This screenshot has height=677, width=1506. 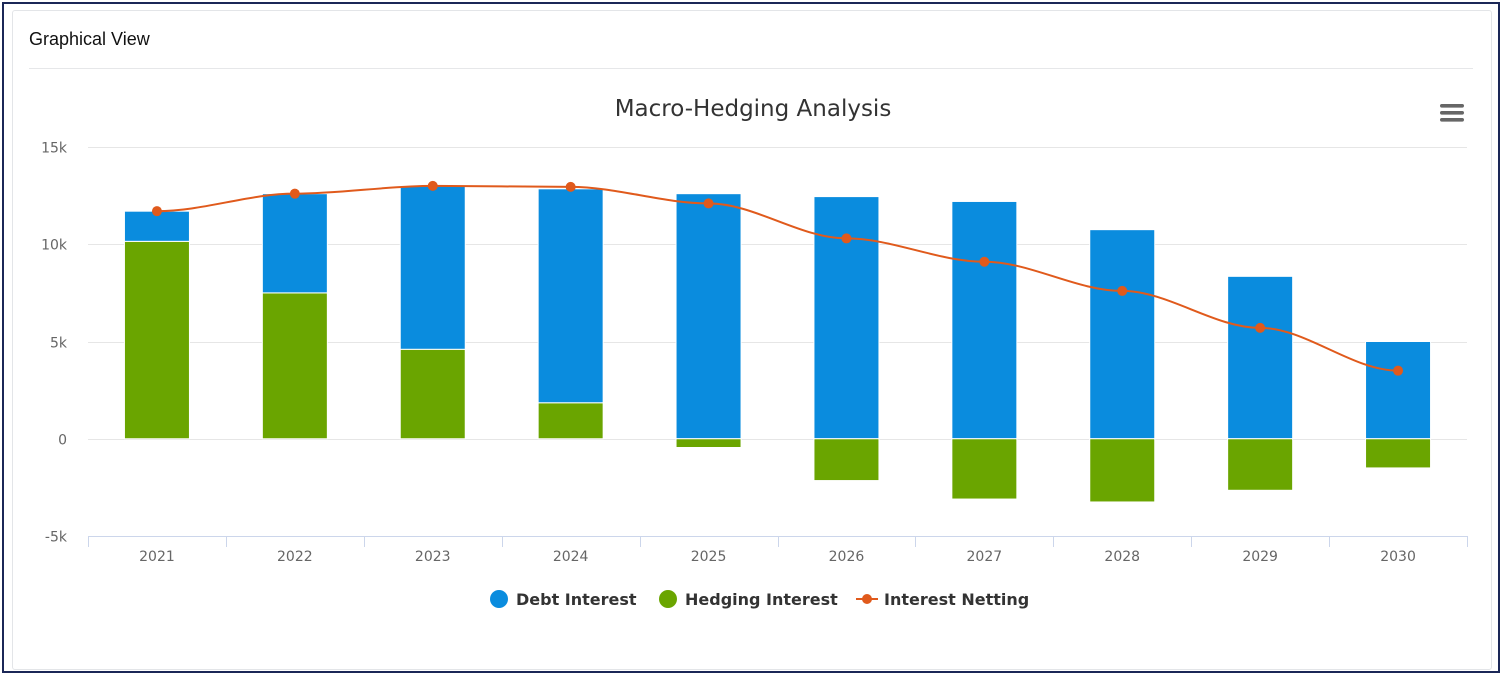 I want to click on x-tick-label: 2021, so click(x=157, y=557).